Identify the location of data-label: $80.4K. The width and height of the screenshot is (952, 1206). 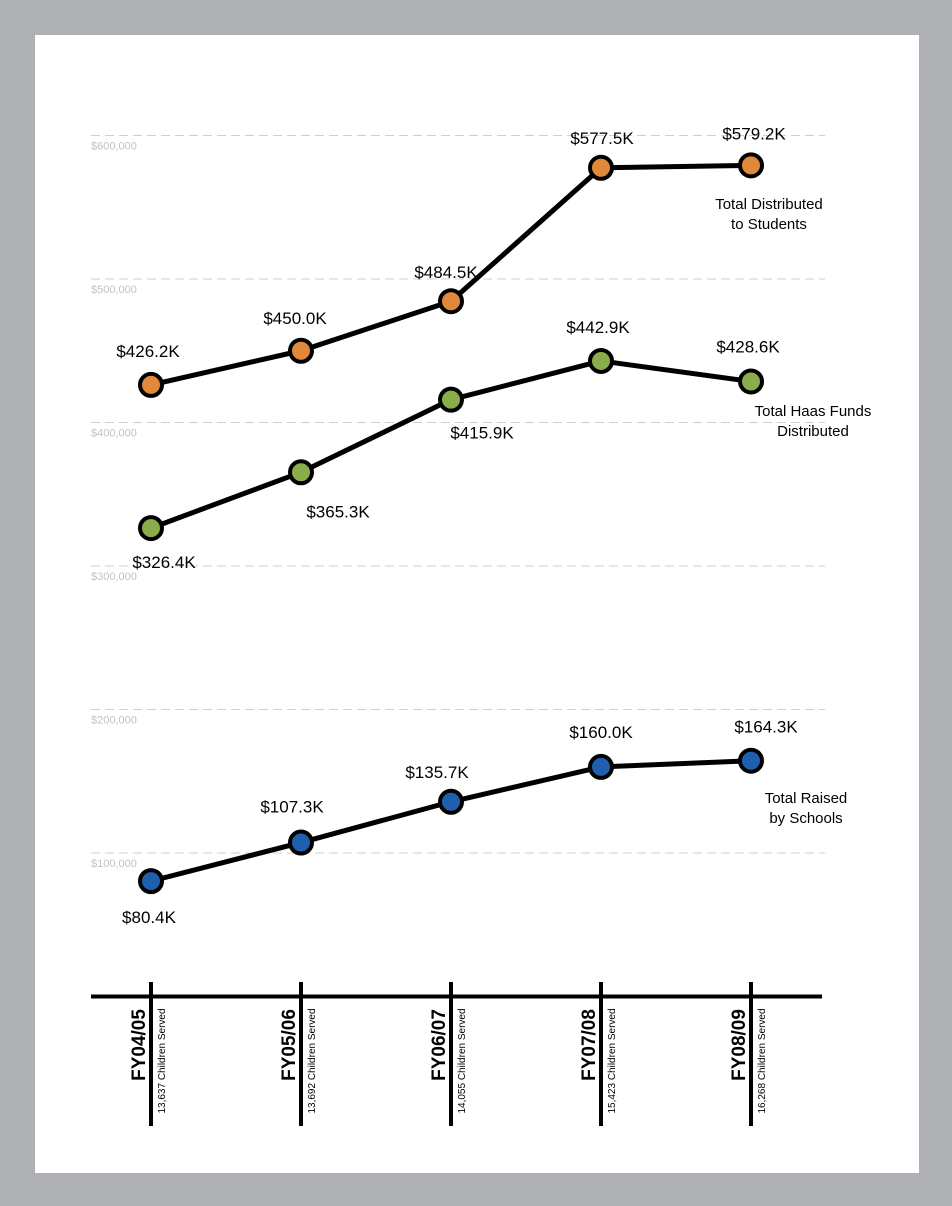
(149, 917).